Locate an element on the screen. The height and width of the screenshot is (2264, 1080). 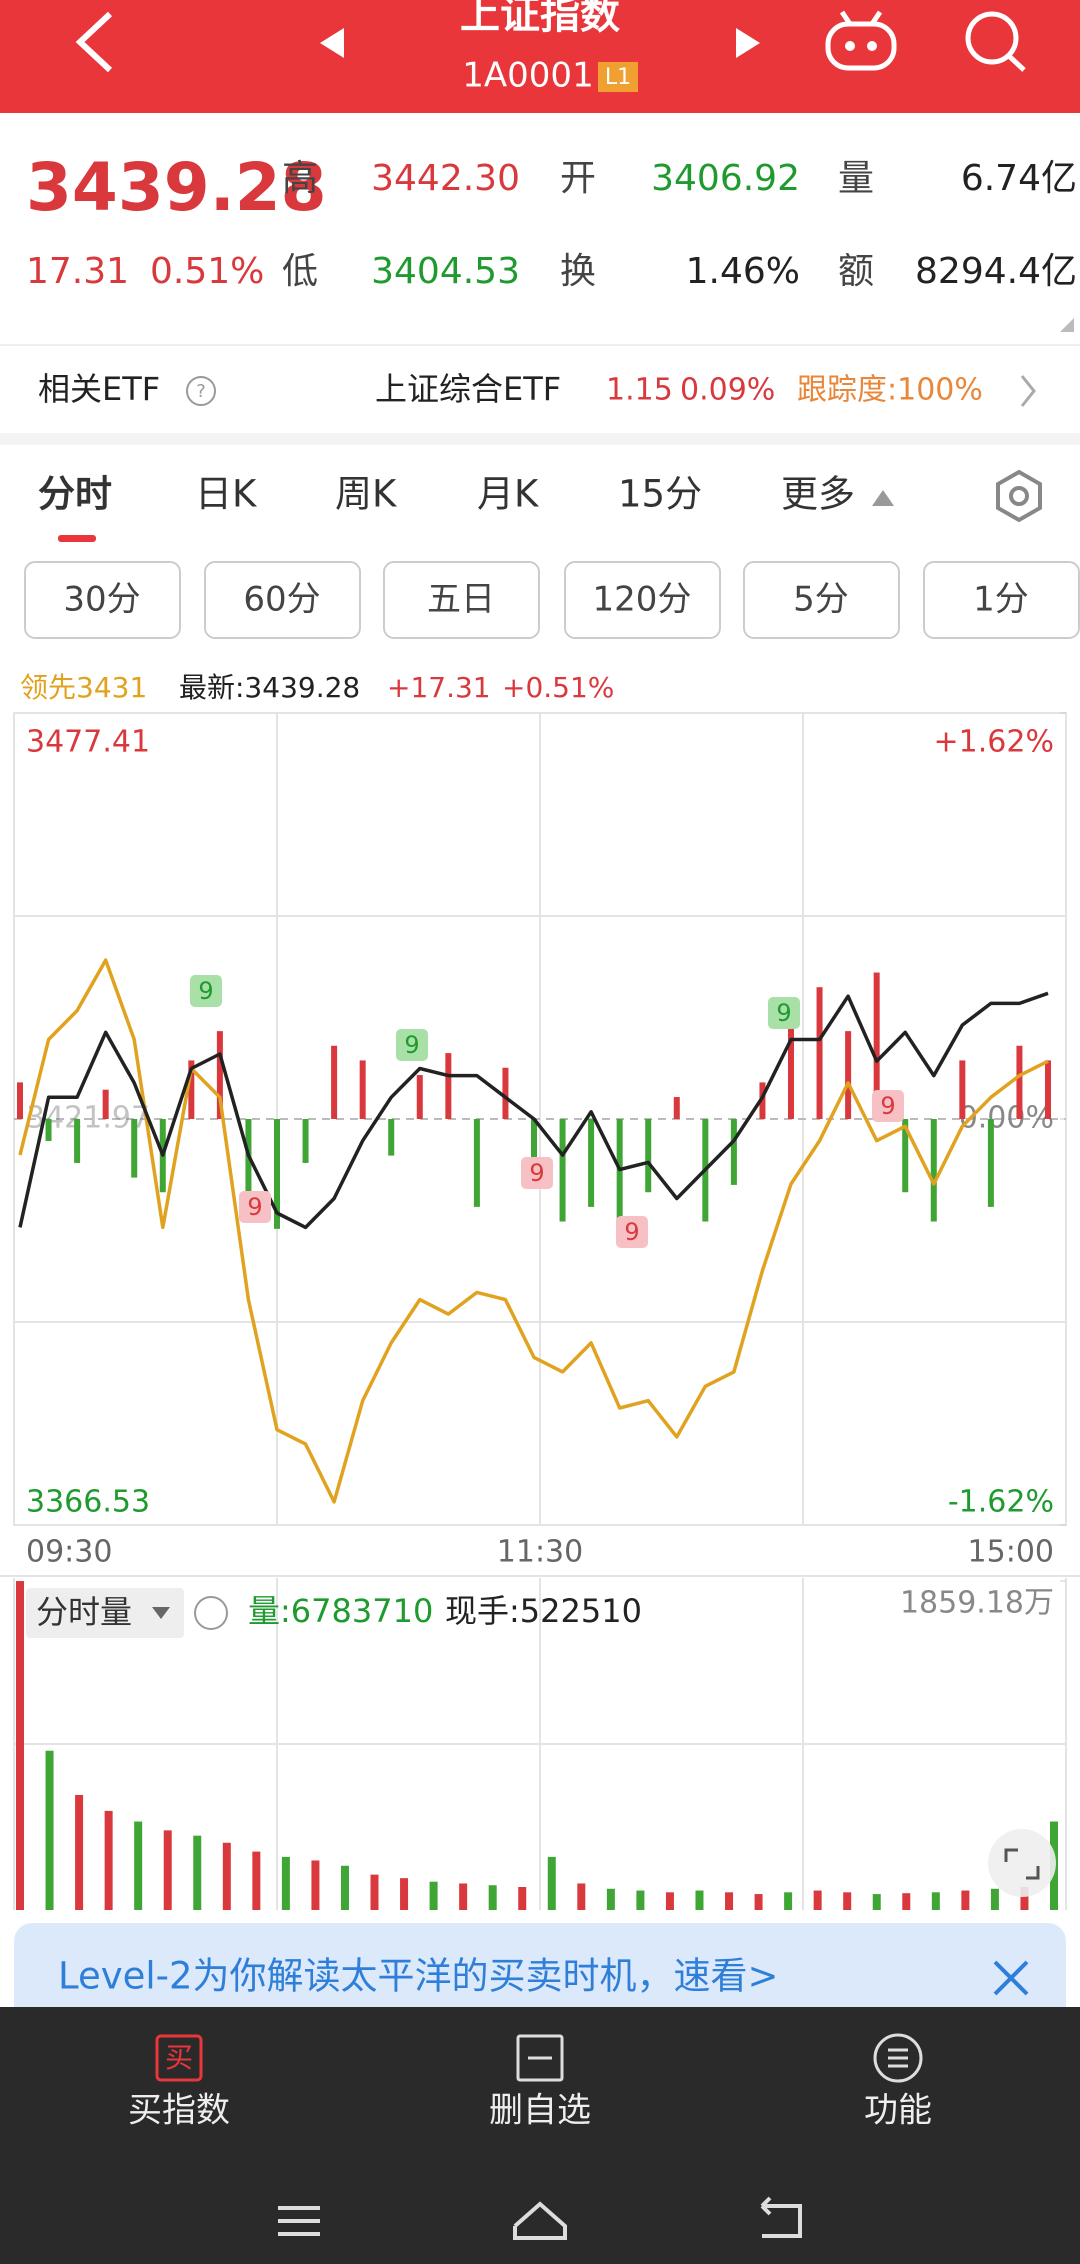
nav-item: 功能 is located at coordinates (898, 2111).